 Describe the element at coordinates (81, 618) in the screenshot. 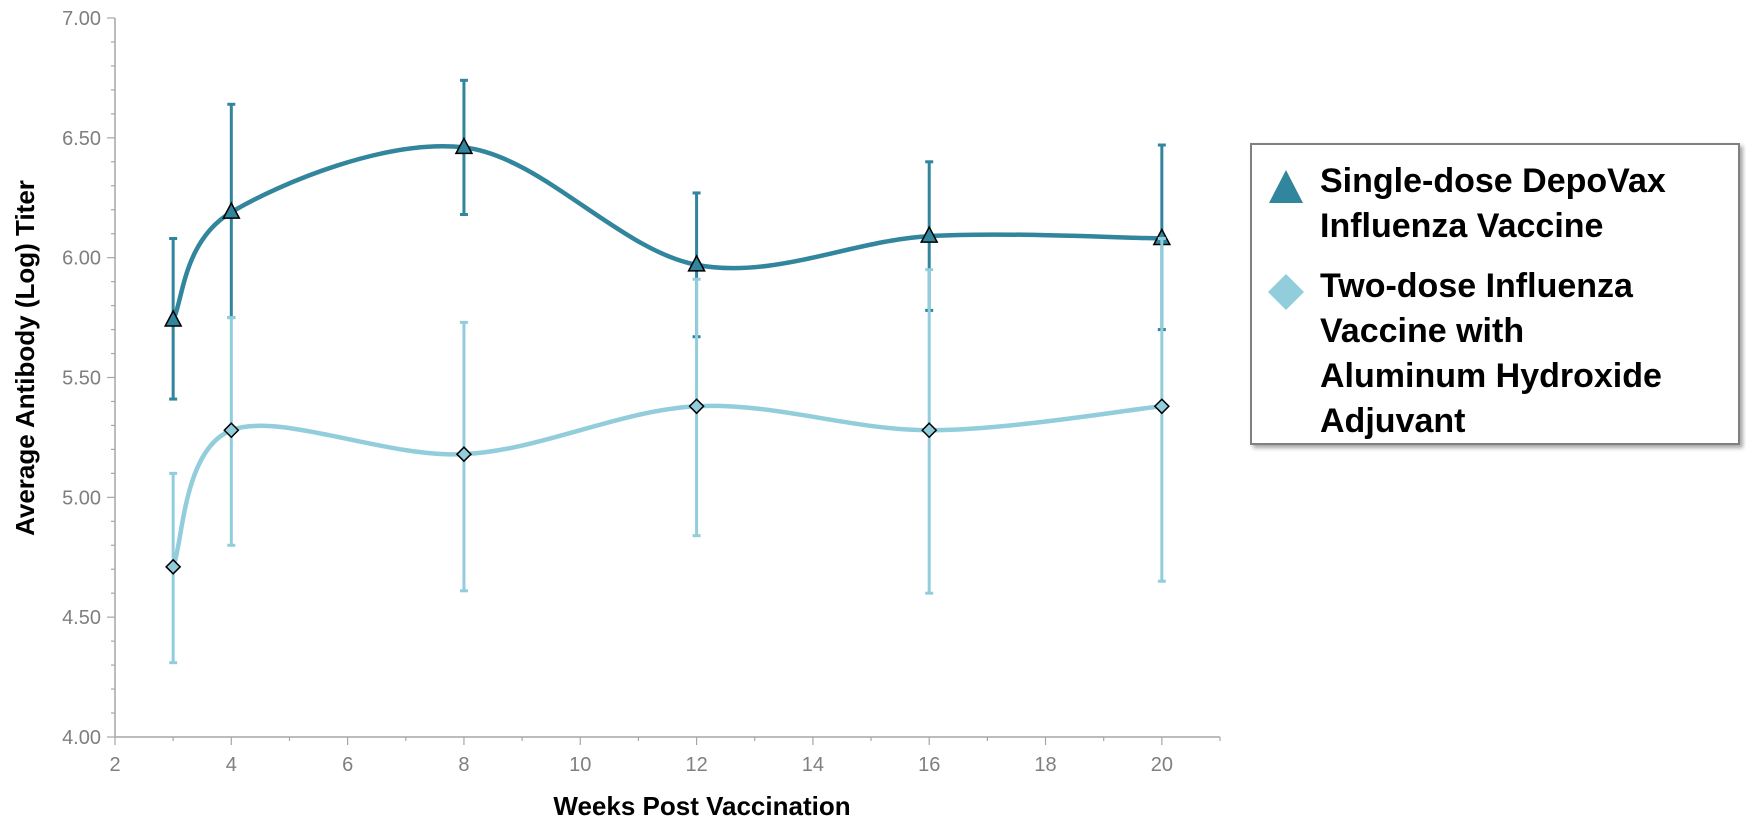

I see `y-tick-label: 4.50` at that location.